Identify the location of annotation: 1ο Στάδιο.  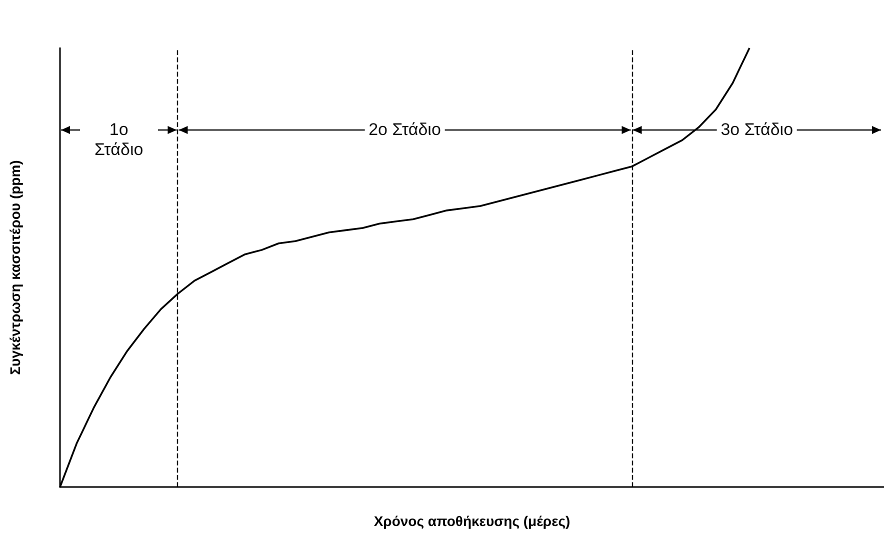
(119, 140).